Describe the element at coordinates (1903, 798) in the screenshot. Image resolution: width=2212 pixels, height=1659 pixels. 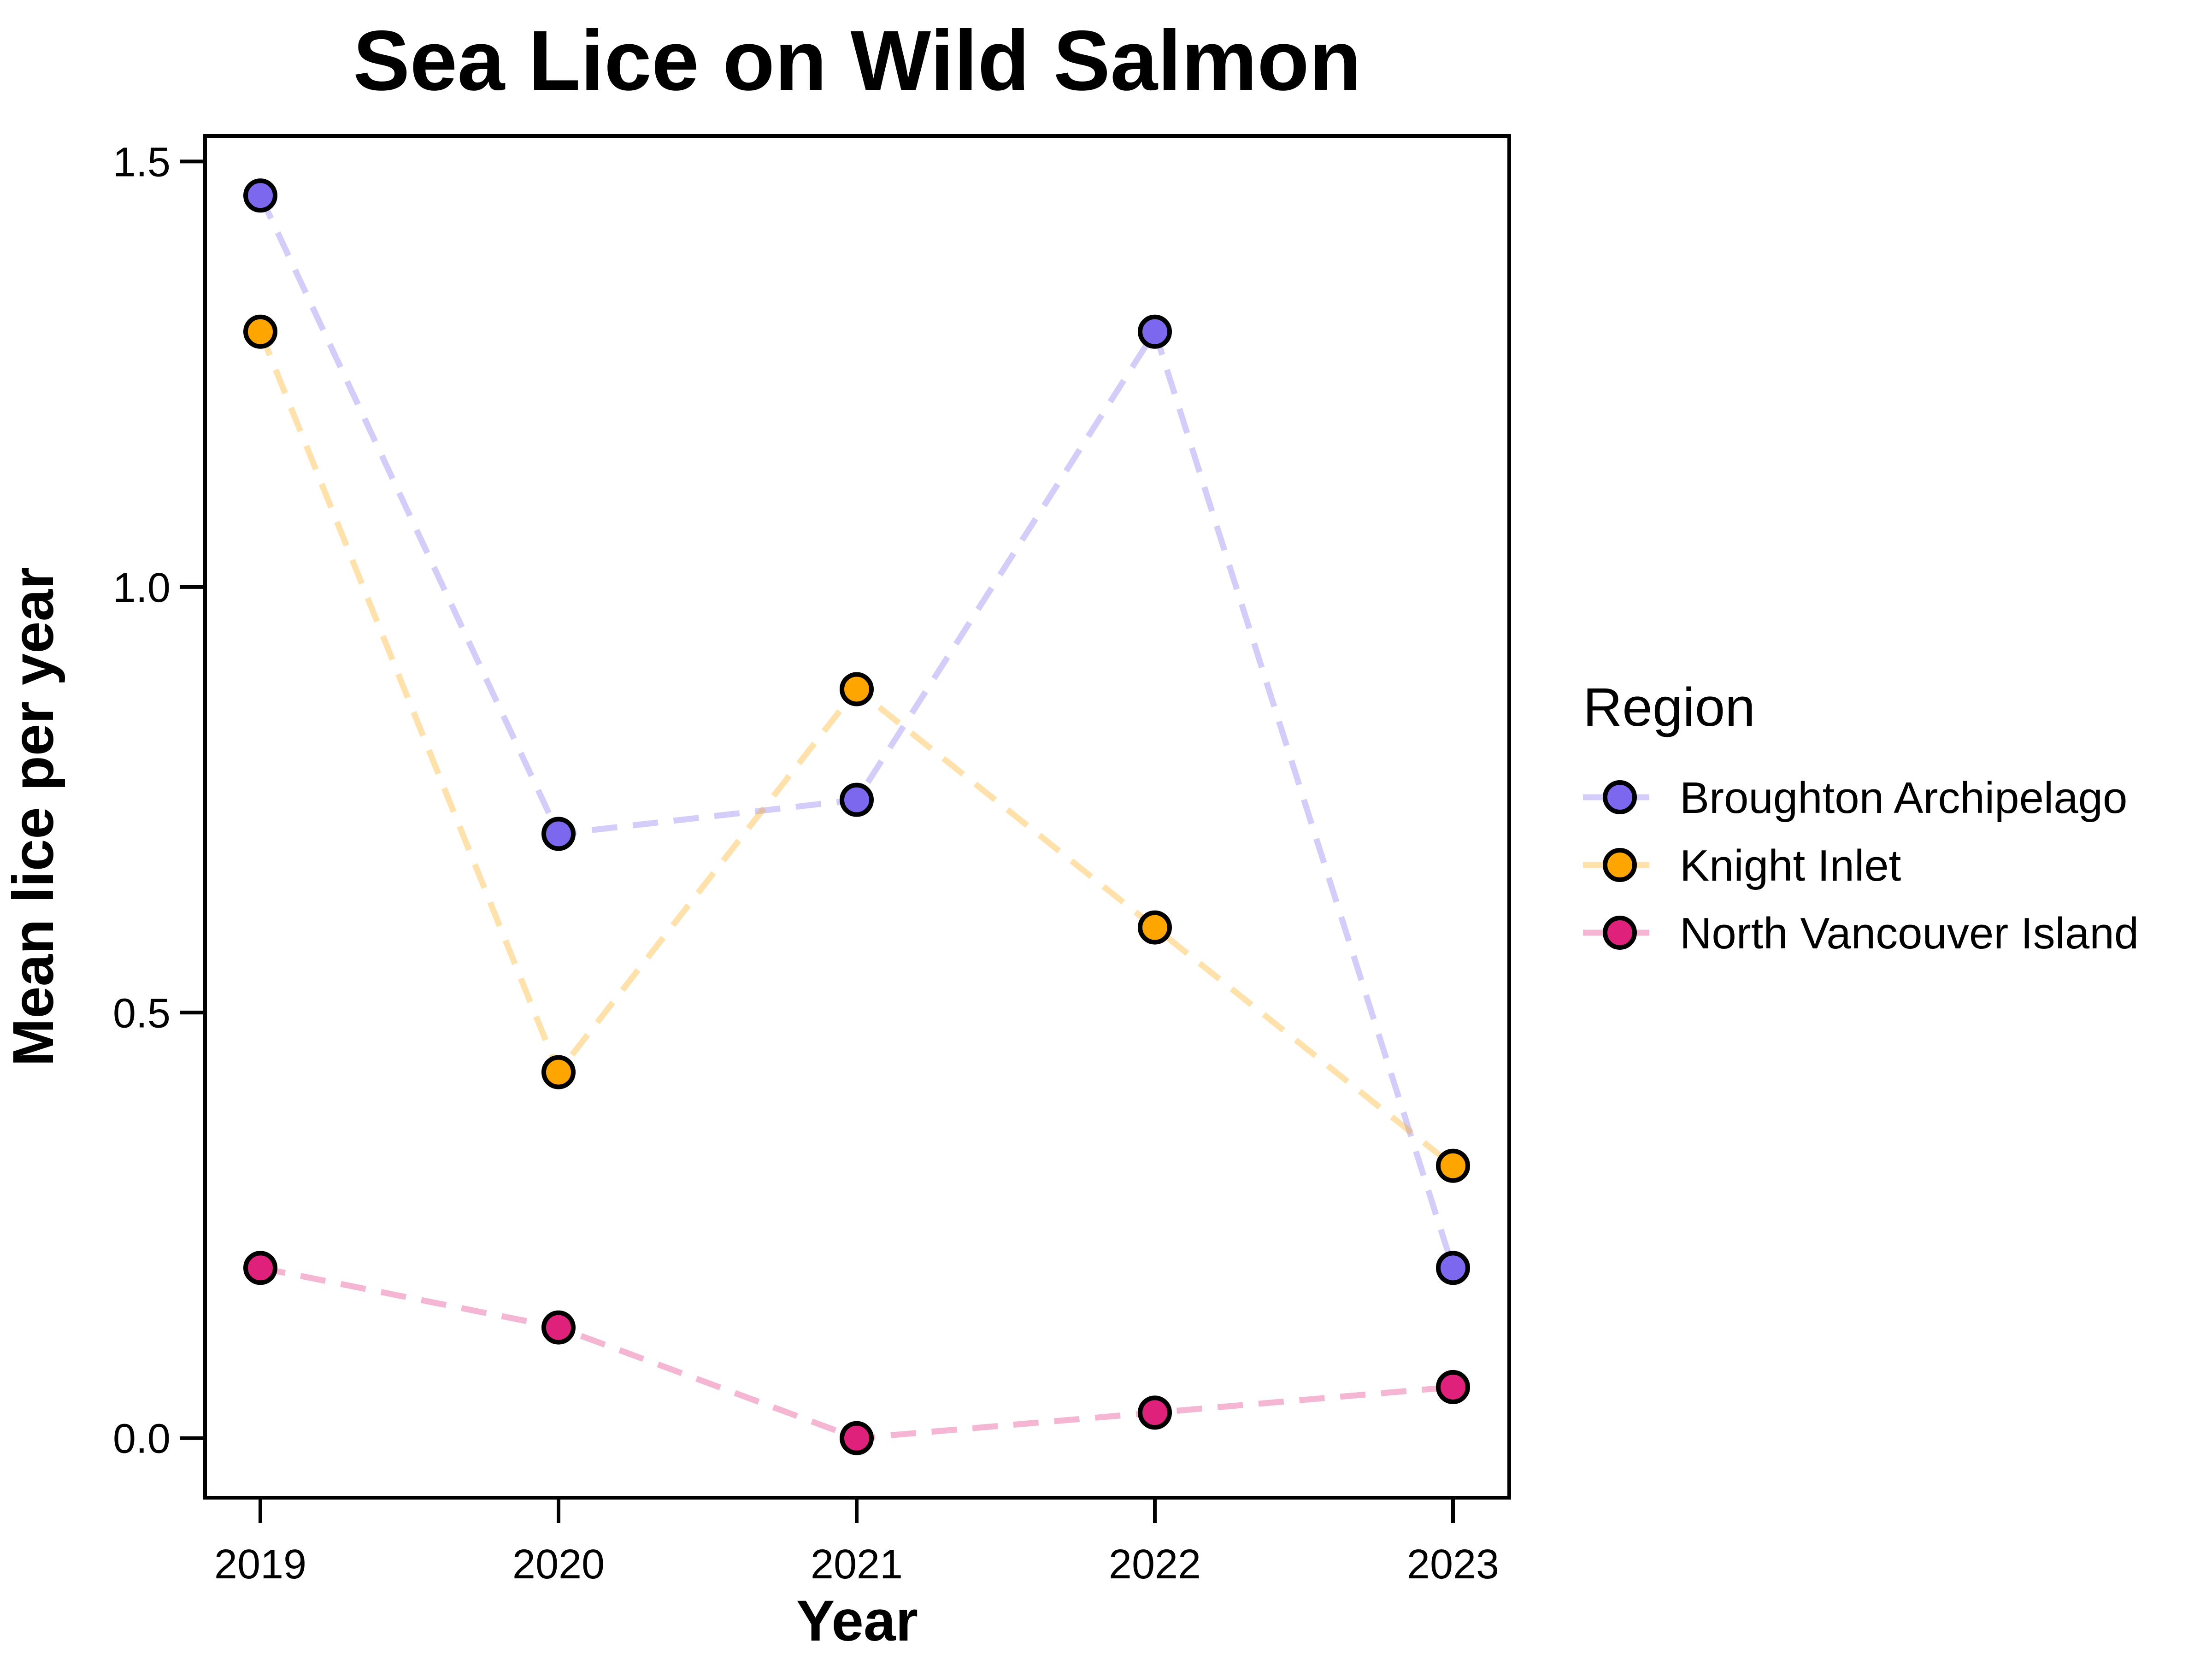
I see `legend-label: Broughton Archipelago` at that location.